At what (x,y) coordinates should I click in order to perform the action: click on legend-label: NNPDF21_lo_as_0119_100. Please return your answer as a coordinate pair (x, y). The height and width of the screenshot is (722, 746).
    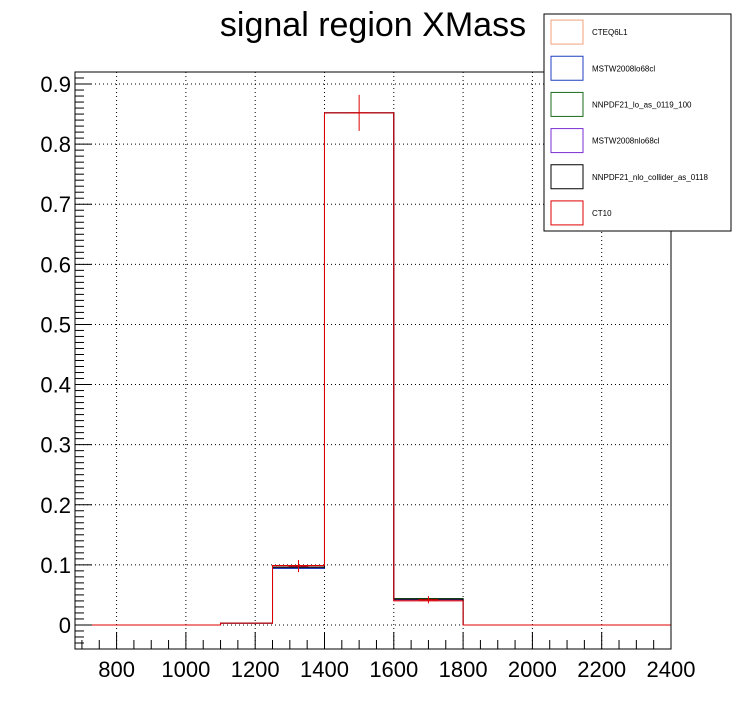
    Looking at the image, I should click on (642, 104).